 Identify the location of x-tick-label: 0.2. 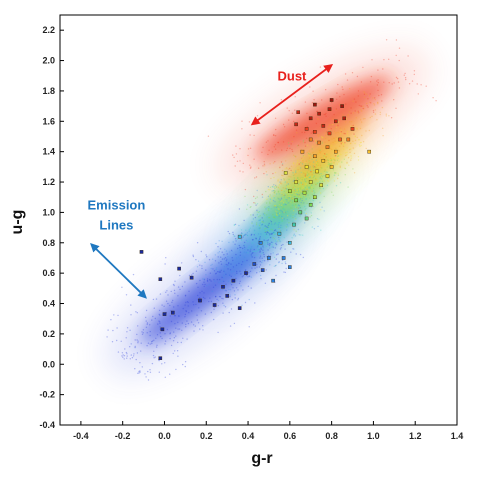
(206, 436).